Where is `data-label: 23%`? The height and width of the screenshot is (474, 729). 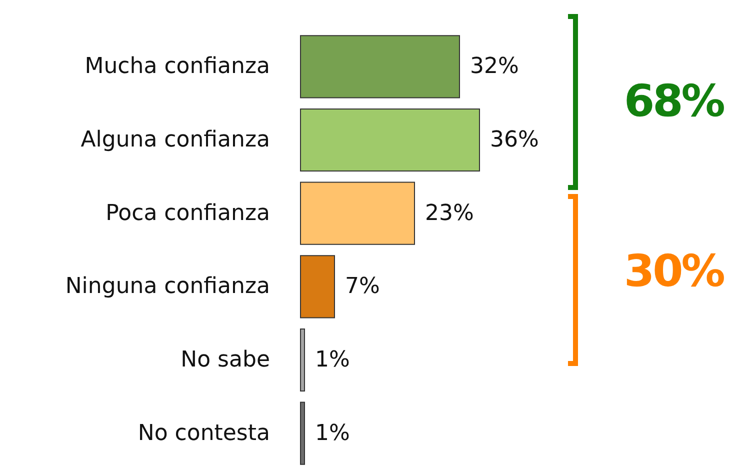 data-label: 23% is located at coordinates (449, 213).